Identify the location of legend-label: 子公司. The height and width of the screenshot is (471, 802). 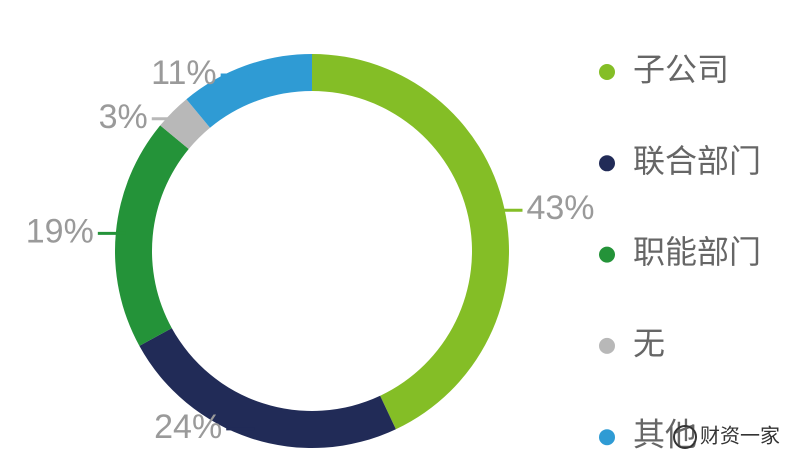
(681, 69).